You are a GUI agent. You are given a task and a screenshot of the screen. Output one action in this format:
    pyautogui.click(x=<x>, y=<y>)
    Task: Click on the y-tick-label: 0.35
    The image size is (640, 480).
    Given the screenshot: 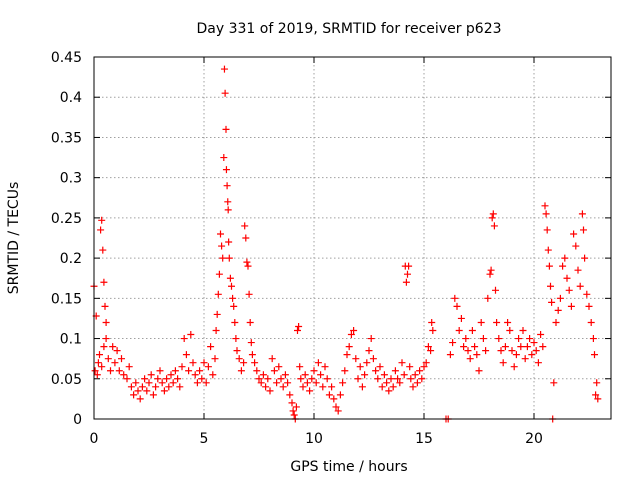 What is the action you would take?
    pyautogui.click(x=66, y=138)
    